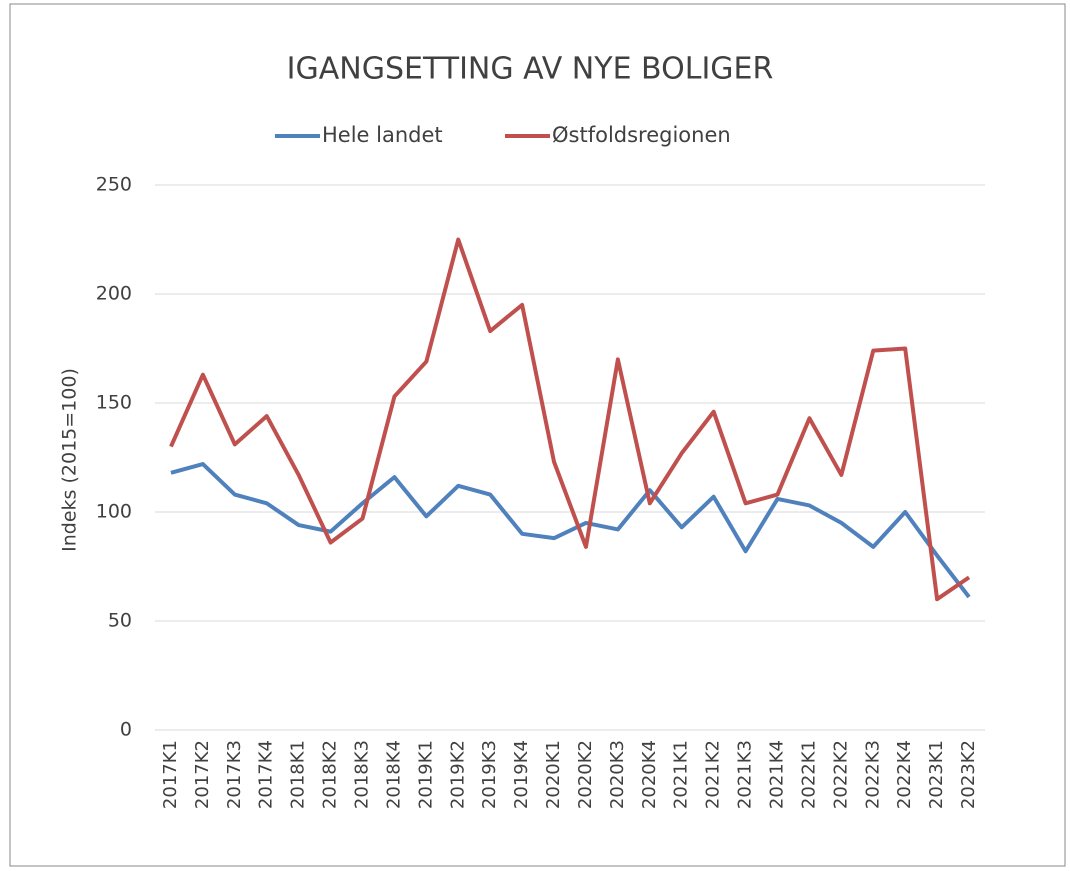  What do you see at coordinates (777, 774) in the screenshot?
I see `x-tick-label: 2021K4` at bounding box center [777, 774].